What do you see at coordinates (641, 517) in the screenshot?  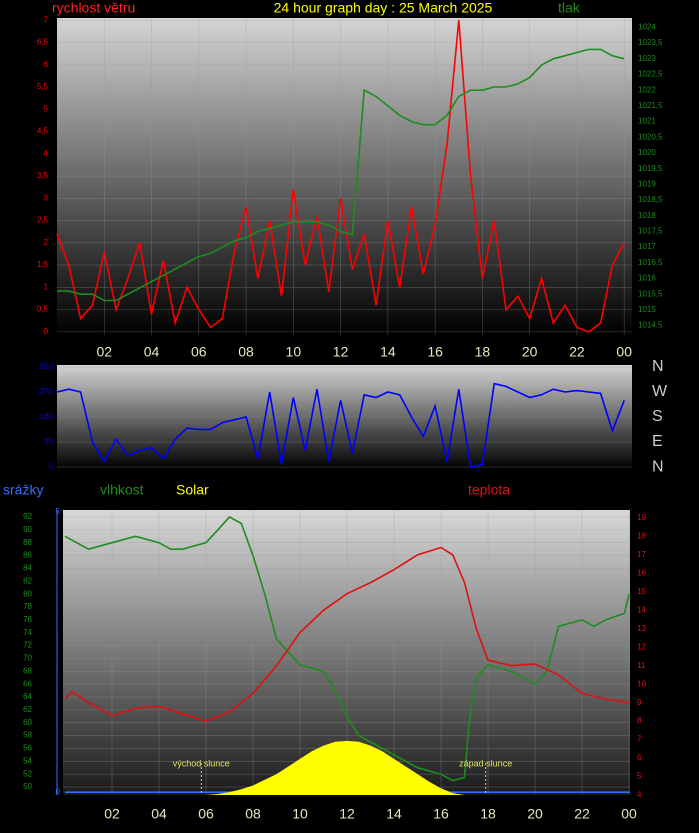 I see `y2-tick-label: 19` at bounding box center [641, 517].